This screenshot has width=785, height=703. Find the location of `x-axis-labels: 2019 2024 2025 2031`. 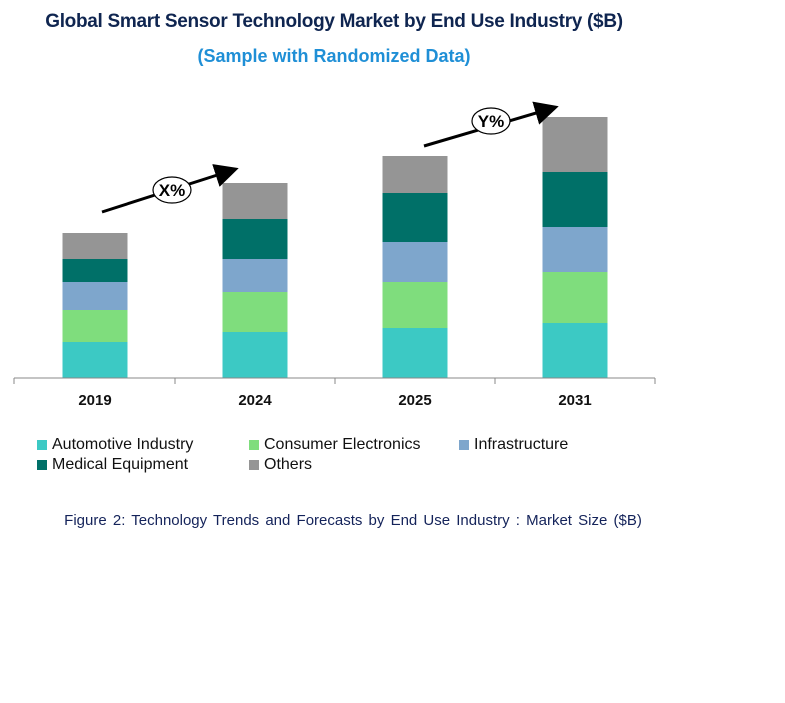

x-axis-labels: 2019 2024 2025 2031 is located at coordinates (334, 400).